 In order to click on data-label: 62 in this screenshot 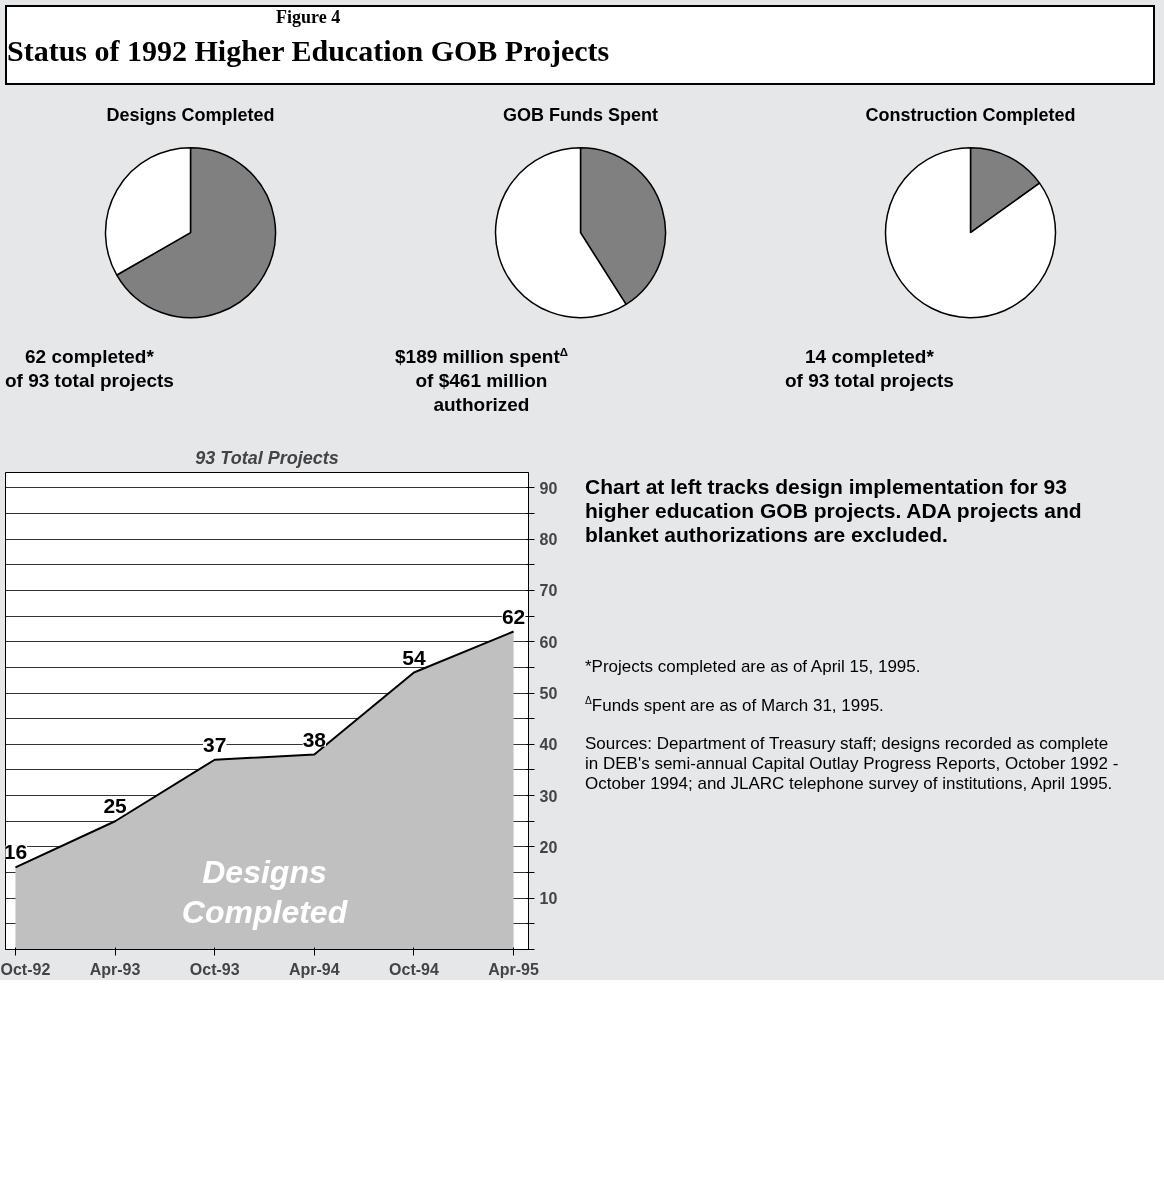, I will do `click(513, 616)`.